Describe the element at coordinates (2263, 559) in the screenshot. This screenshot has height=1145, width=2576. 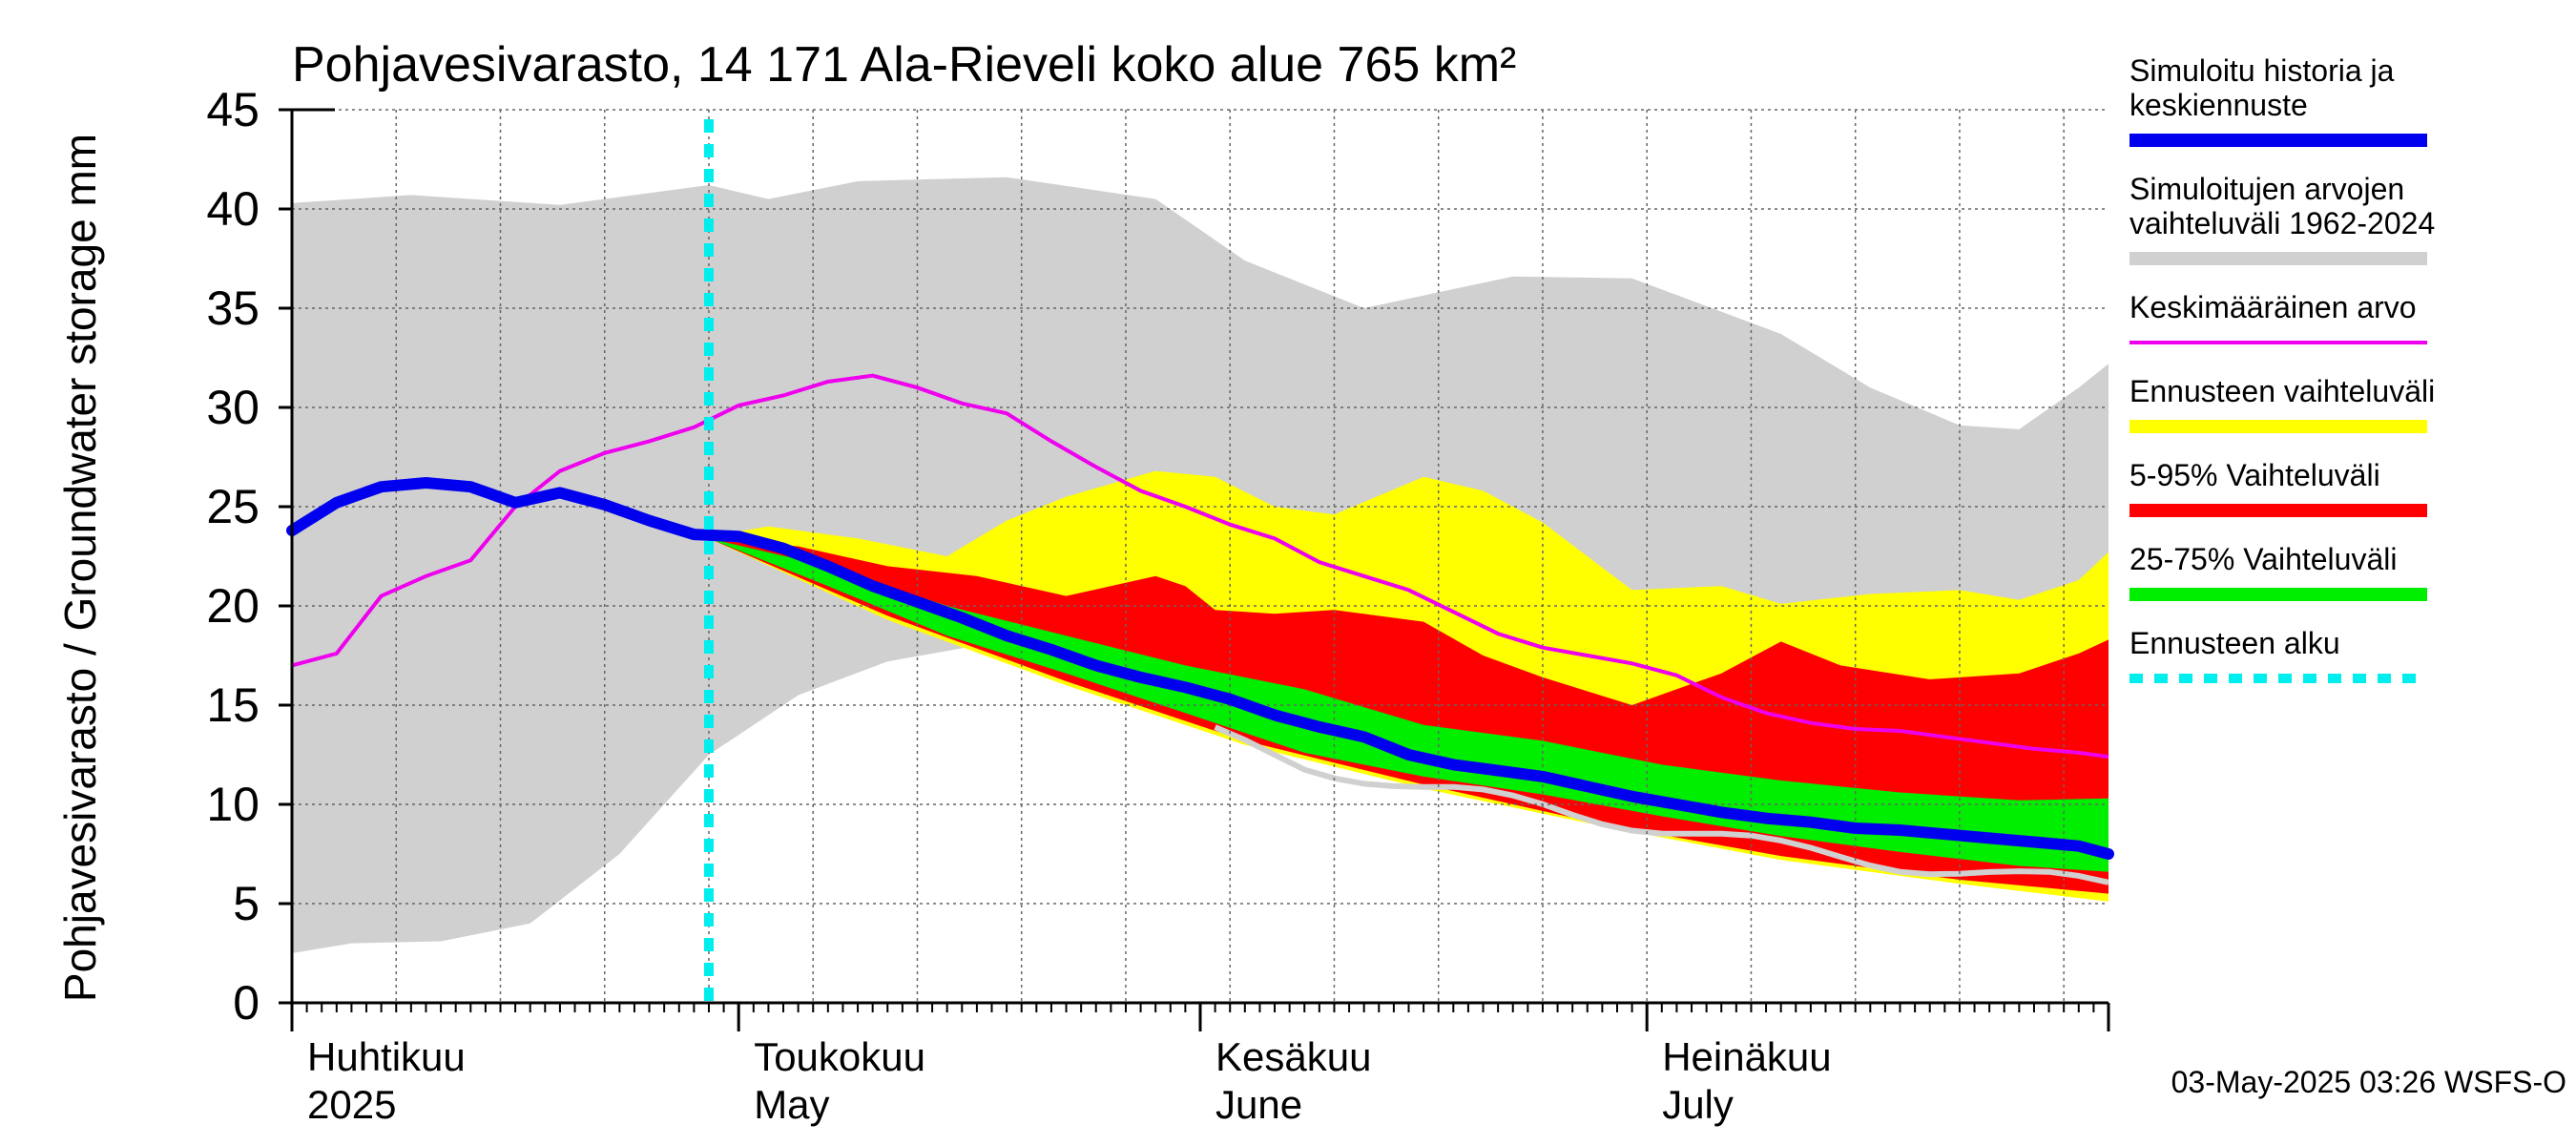
I see `legend-label-p25_75-0: 25-75% Vaihteluväli` at that location.